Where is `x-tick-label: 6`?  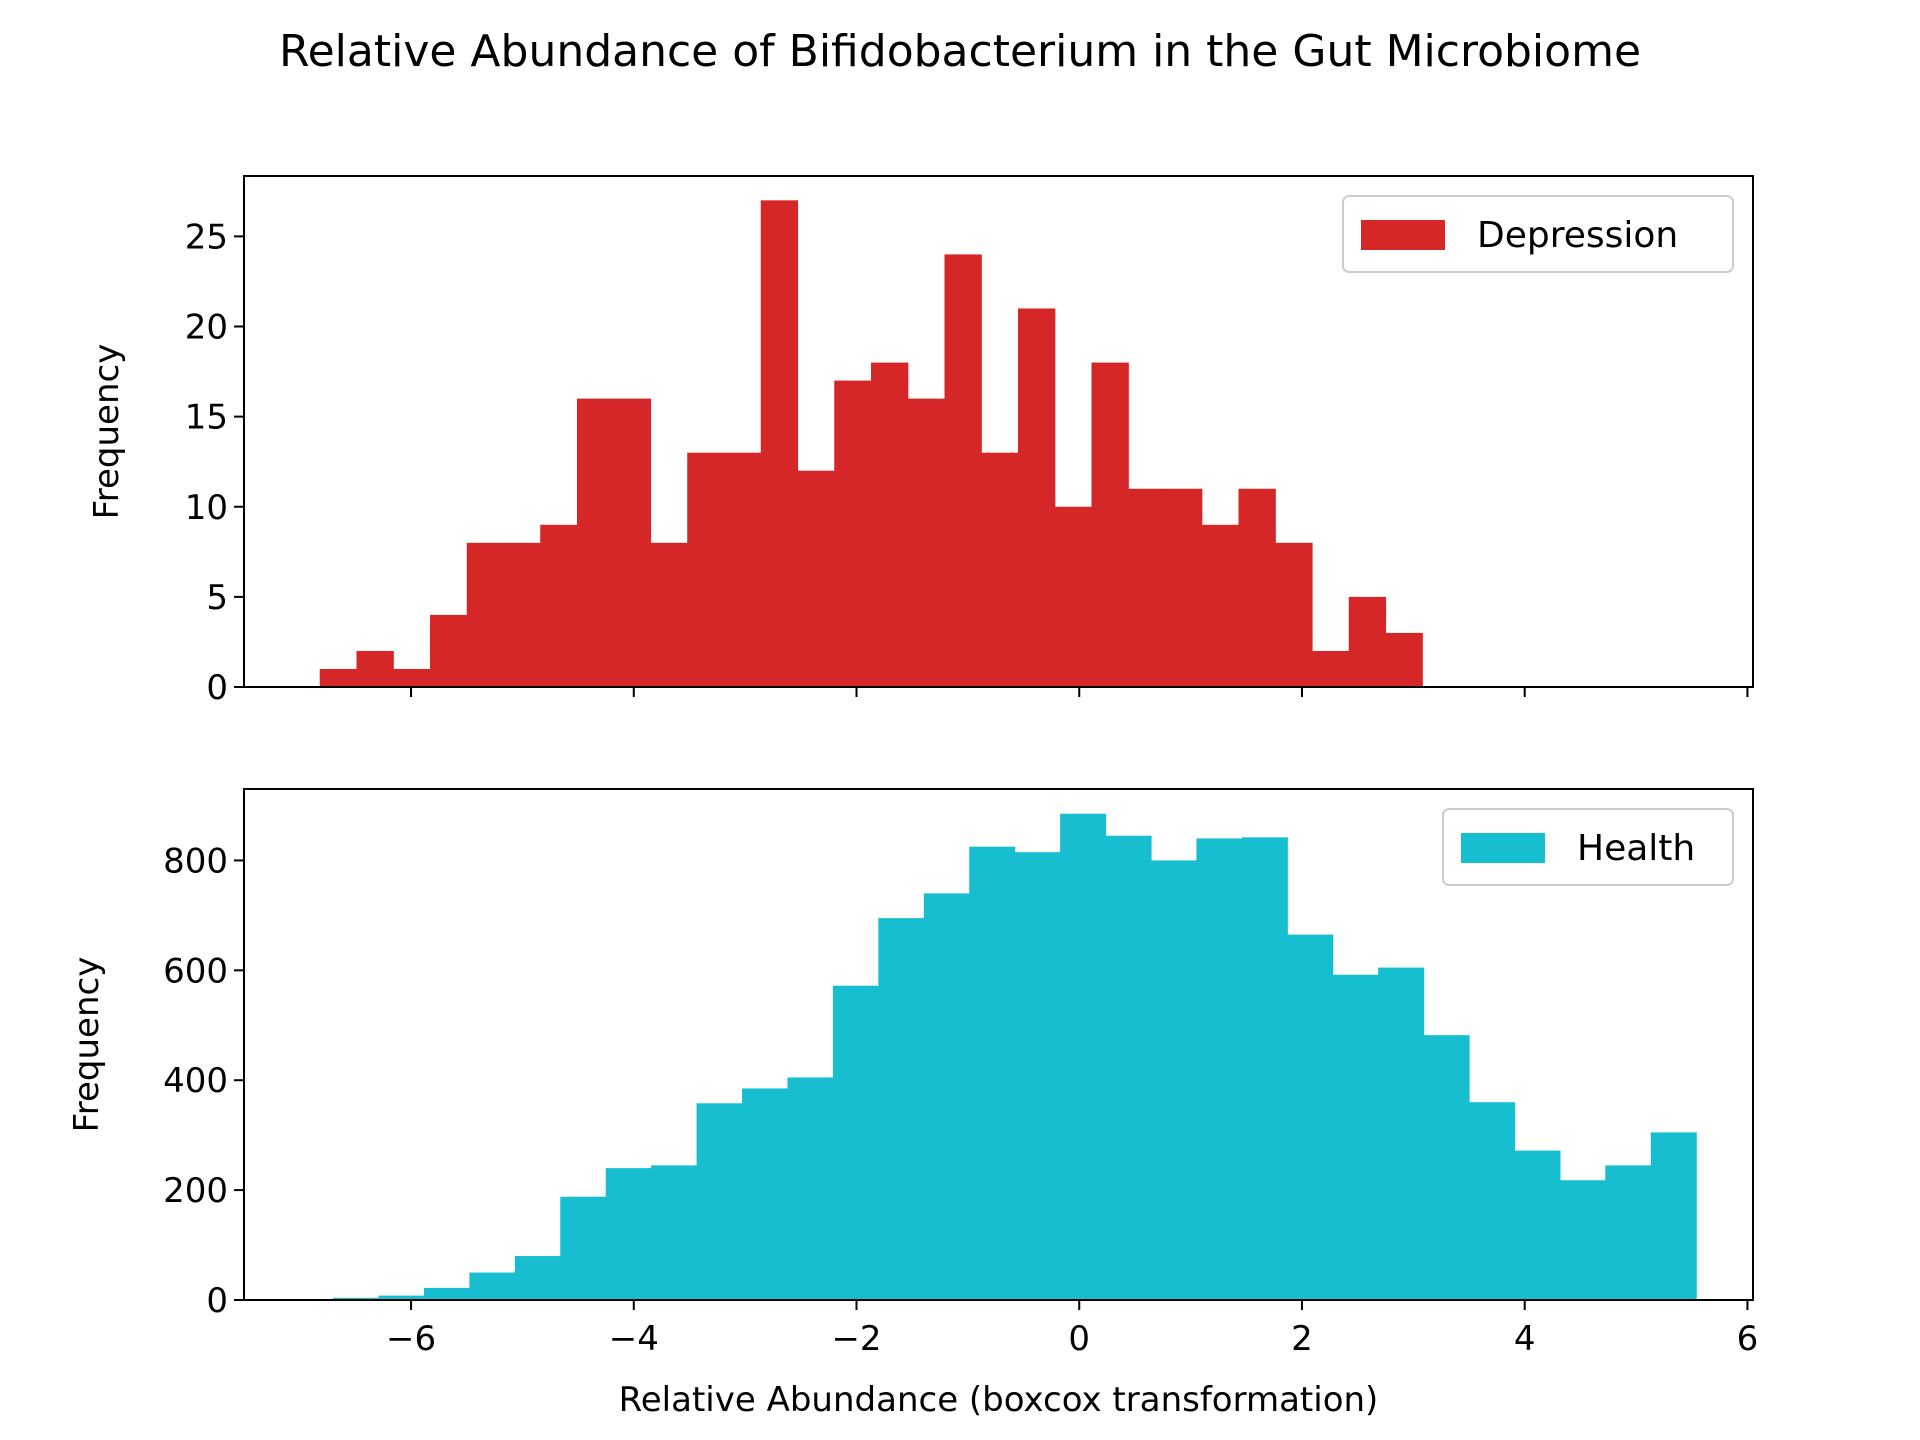
x-tick-label: 6 is located at coordinates (1748, 1339).